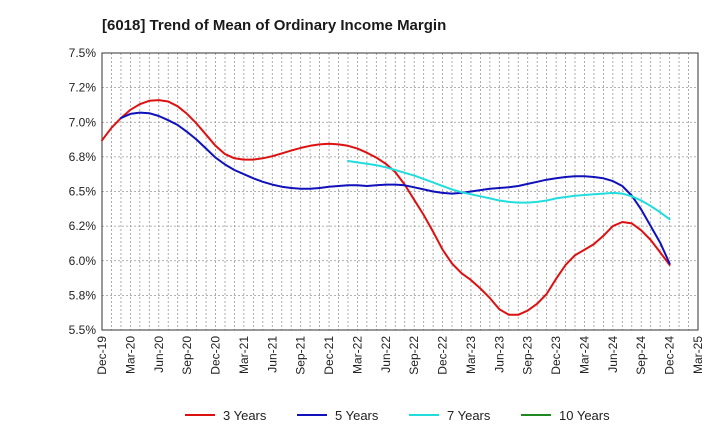 The width and height of the screenshot is (720, 440). I want to click on y-tick-label: 5.5%, so click(83, 330).